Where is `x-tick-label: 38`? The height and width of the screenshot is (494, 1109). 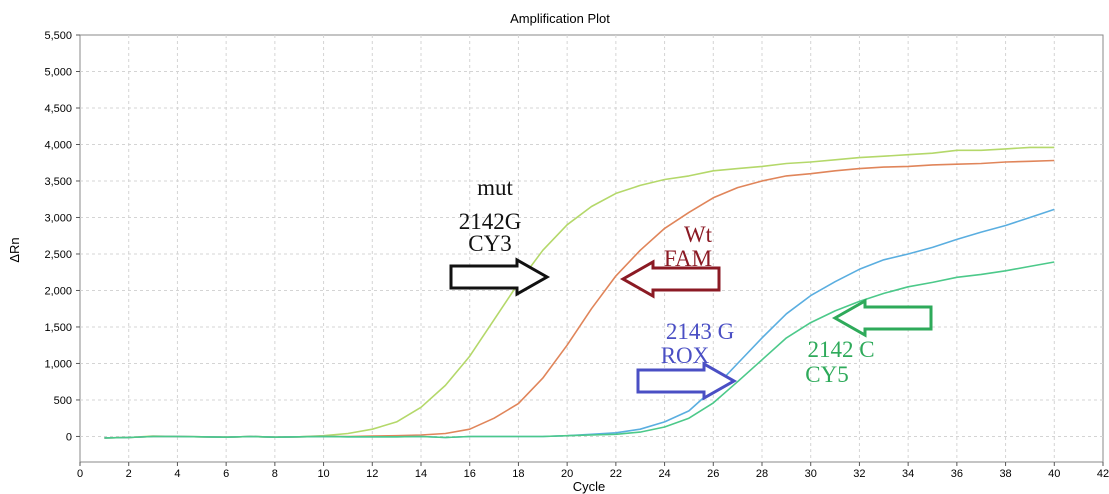
x-tick-label: 38 is located at coordinates (1005, 474).